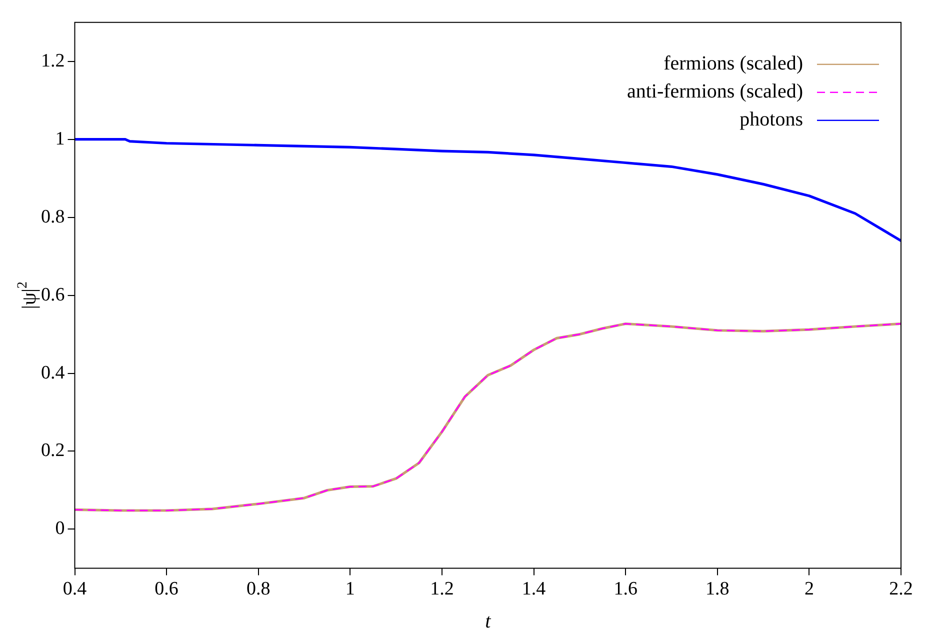 The image size is (929, 642). I want to click on x-axis-title: t, so click(488, 621).